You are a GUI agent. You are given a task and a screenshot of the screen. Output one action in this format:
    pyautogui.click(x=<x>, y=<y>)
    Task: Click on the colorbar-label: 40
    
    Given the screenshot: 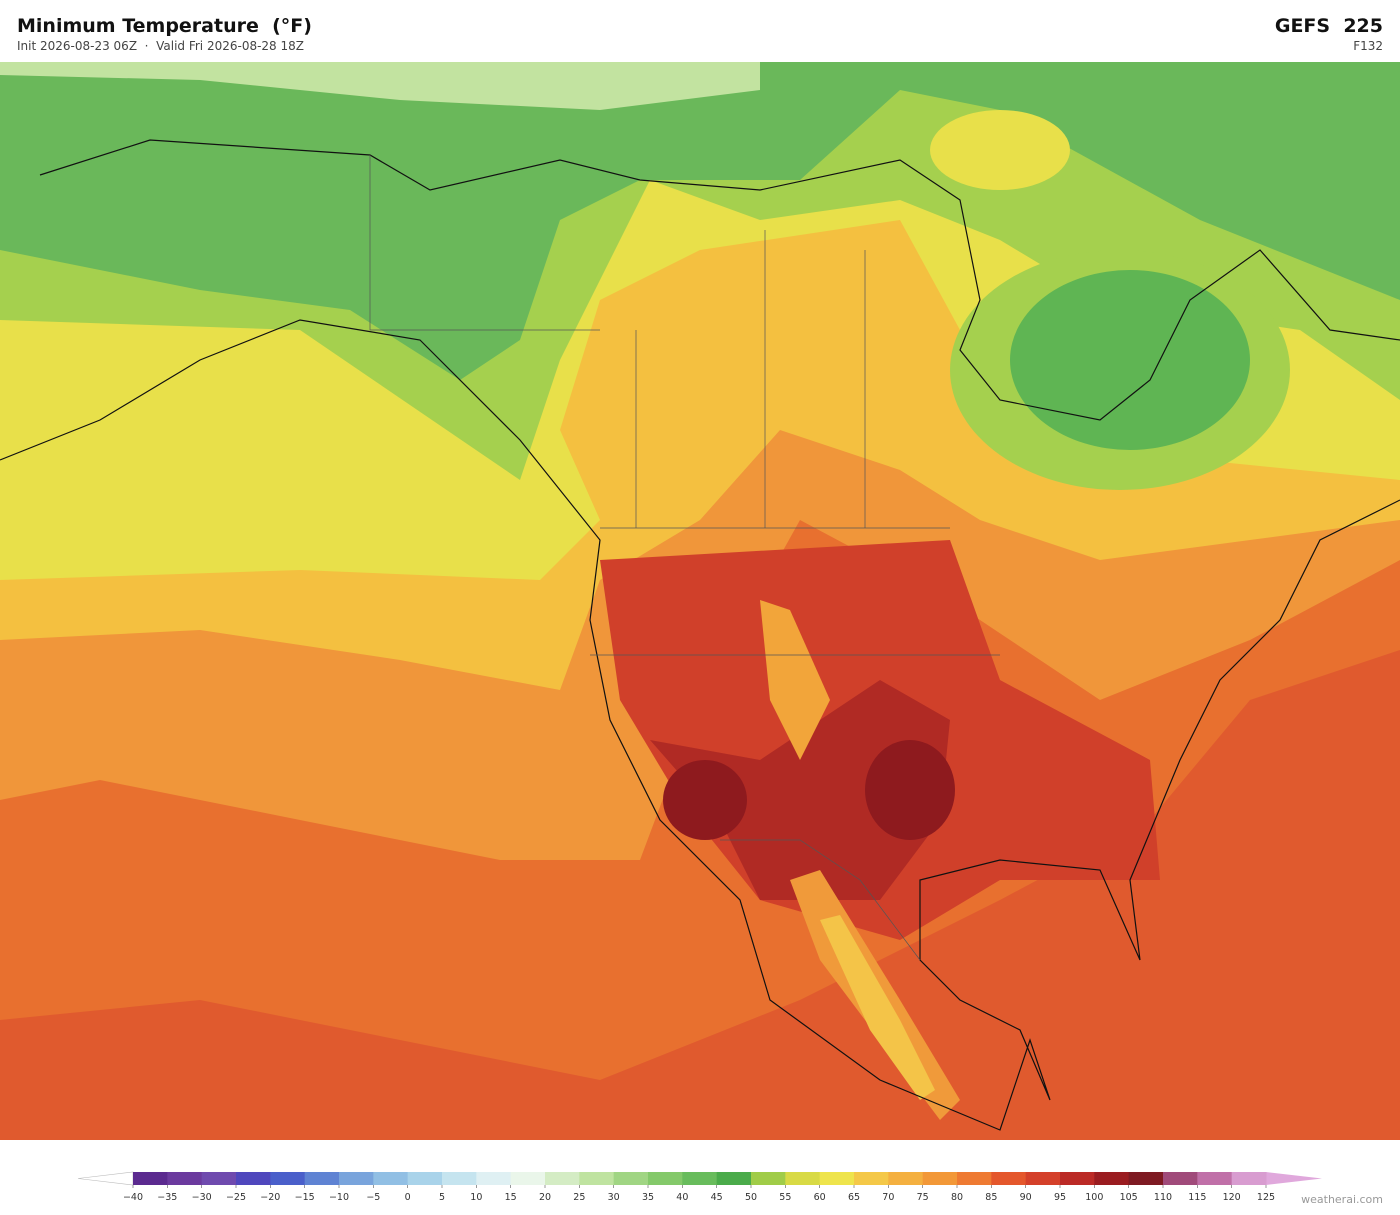 What is the action you would take?
    pyautogui.click(x=682, y=1197)
    